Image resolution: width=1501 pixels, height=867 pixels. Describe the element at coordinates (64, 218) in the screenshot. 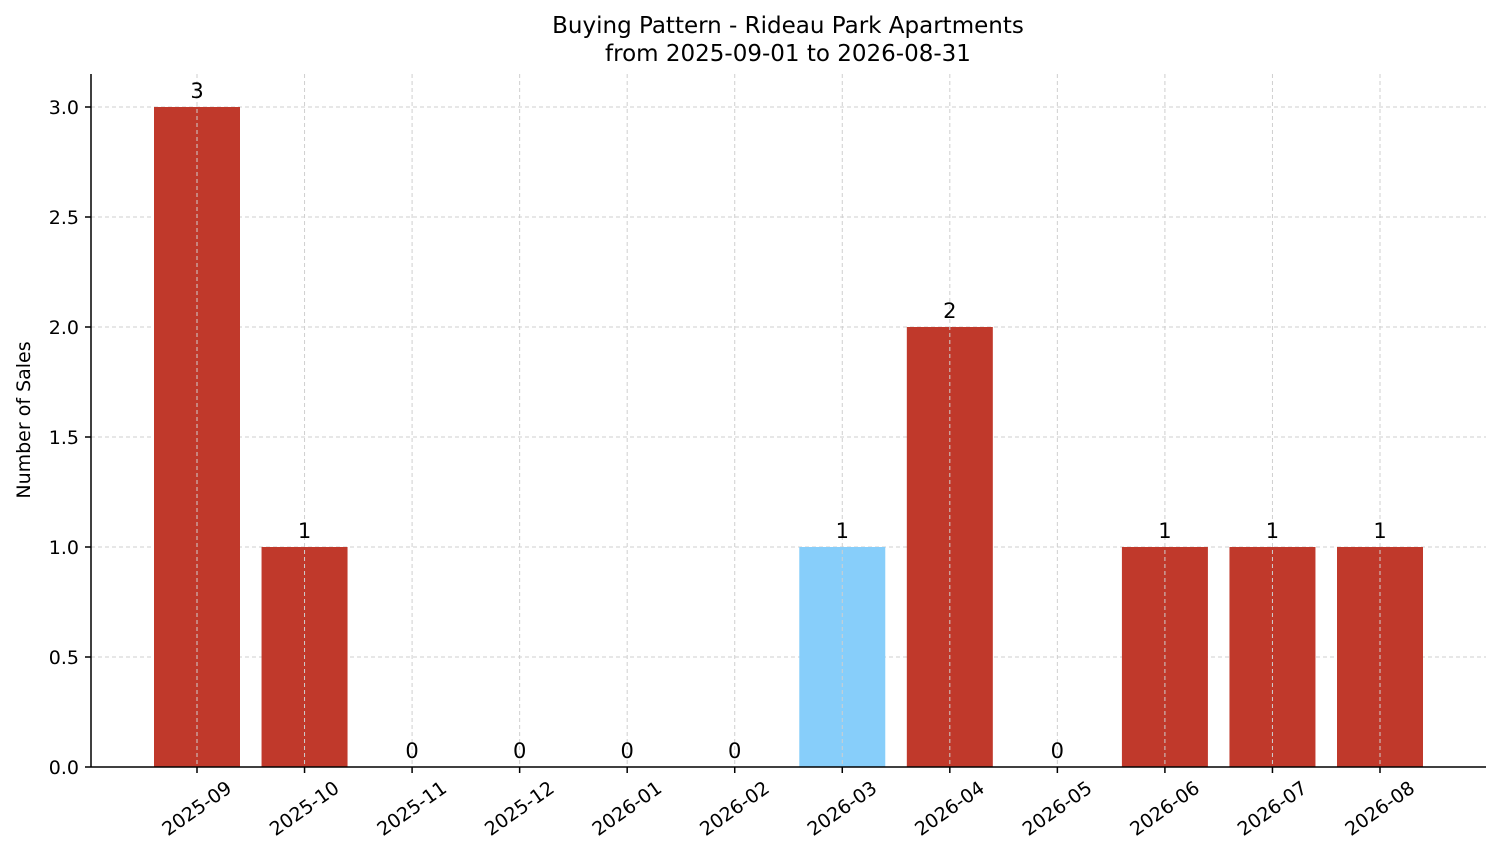

I see `y-tick-label: 2.5` at that location.